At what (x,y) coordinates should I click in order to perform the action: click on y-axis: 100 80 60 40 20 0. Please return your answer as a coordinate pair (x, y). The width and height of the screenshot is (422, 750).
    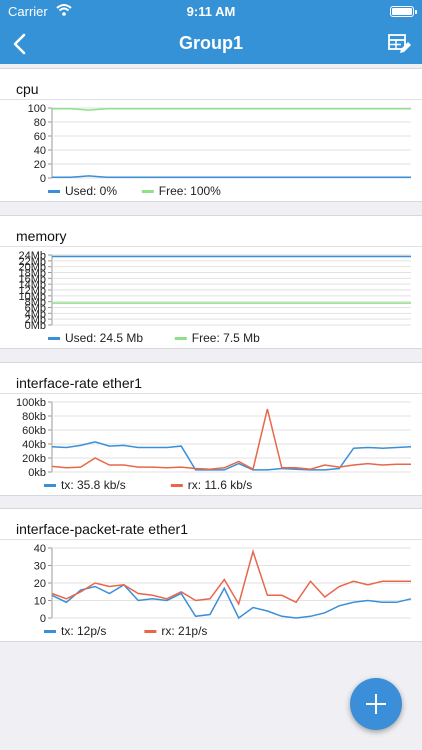
    Looking at the image, I should click on (37, 144).